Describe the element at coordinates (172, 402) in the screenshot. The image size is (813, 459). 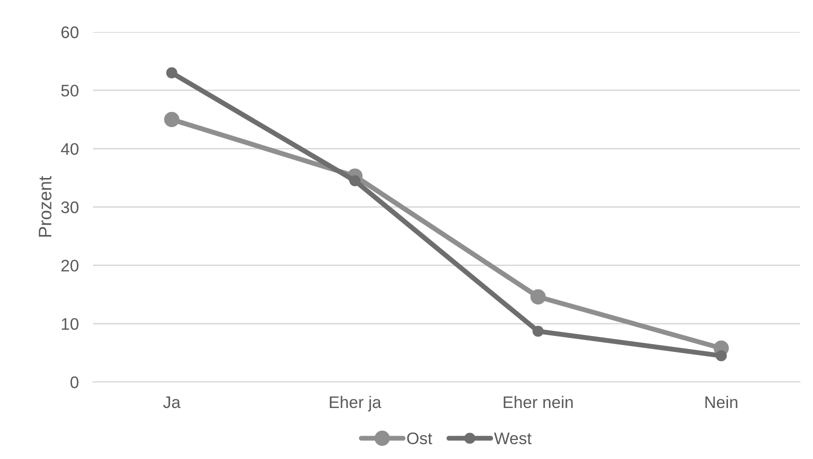
I see `x-tick-label: Ja` at that location.